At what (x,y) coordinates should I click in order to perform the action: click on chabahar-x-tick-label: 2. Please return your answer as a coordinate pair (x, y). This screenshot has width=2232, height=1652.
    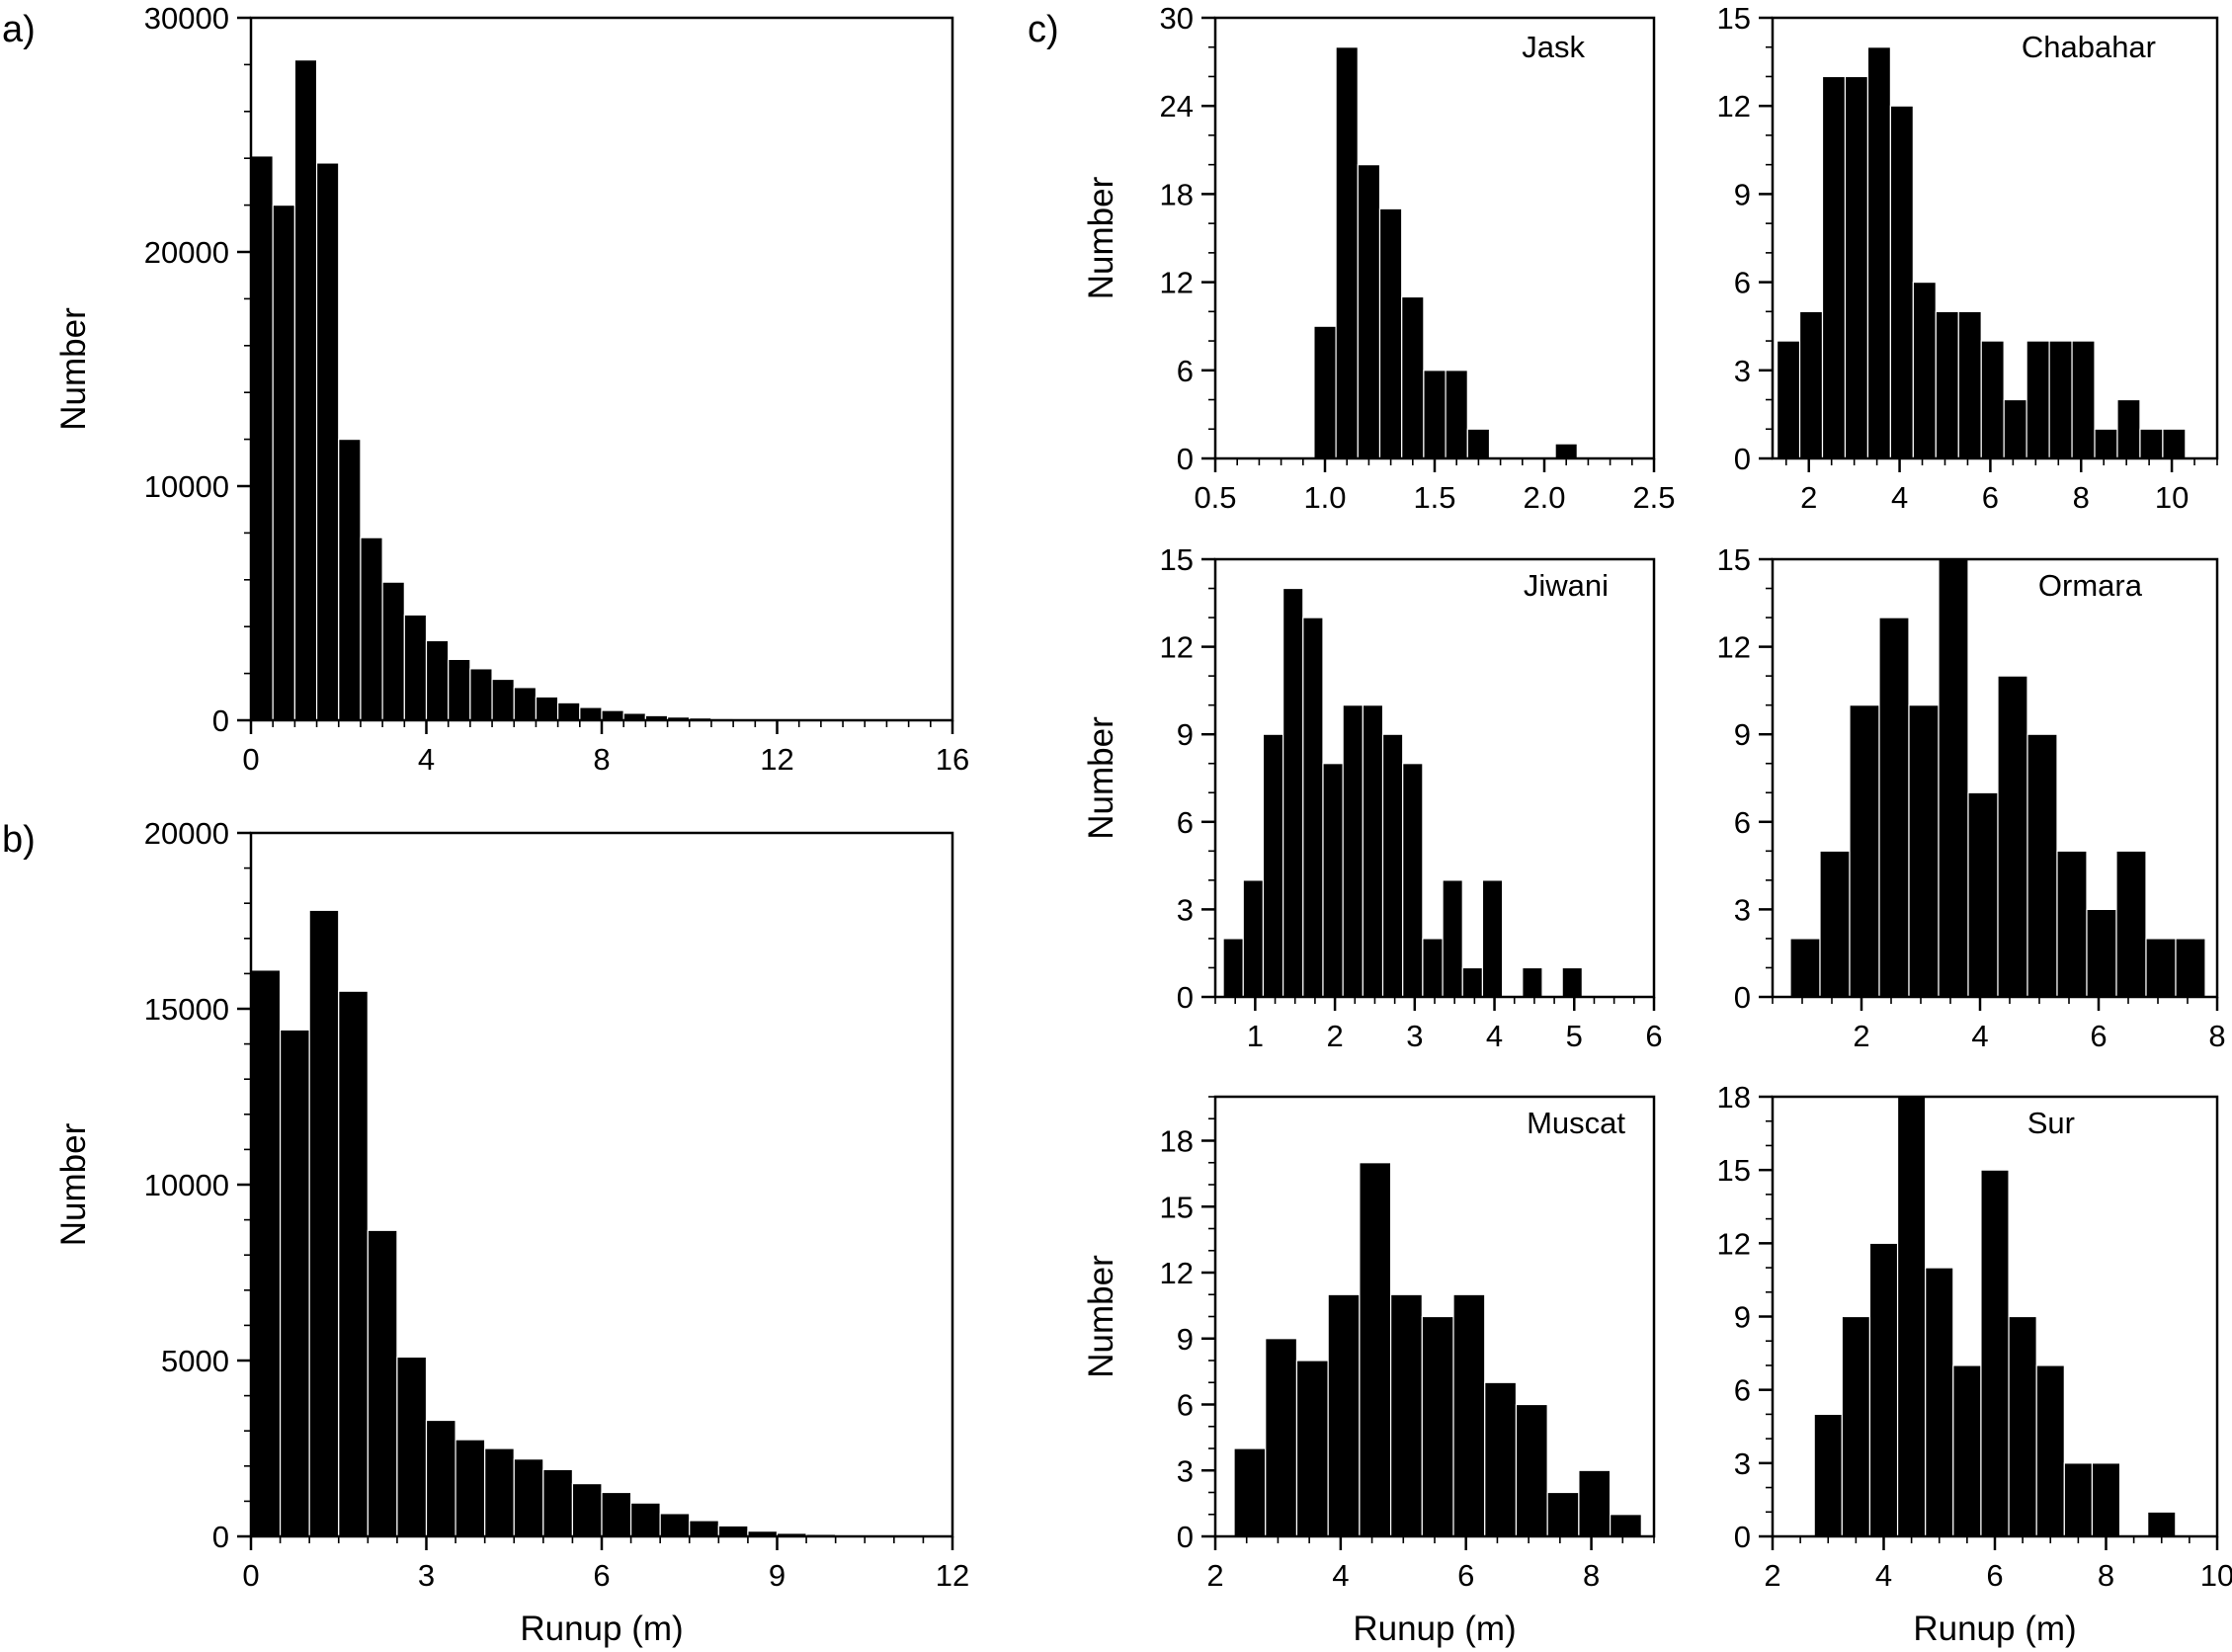
    Looking at the image, I should click on (1809, 497).